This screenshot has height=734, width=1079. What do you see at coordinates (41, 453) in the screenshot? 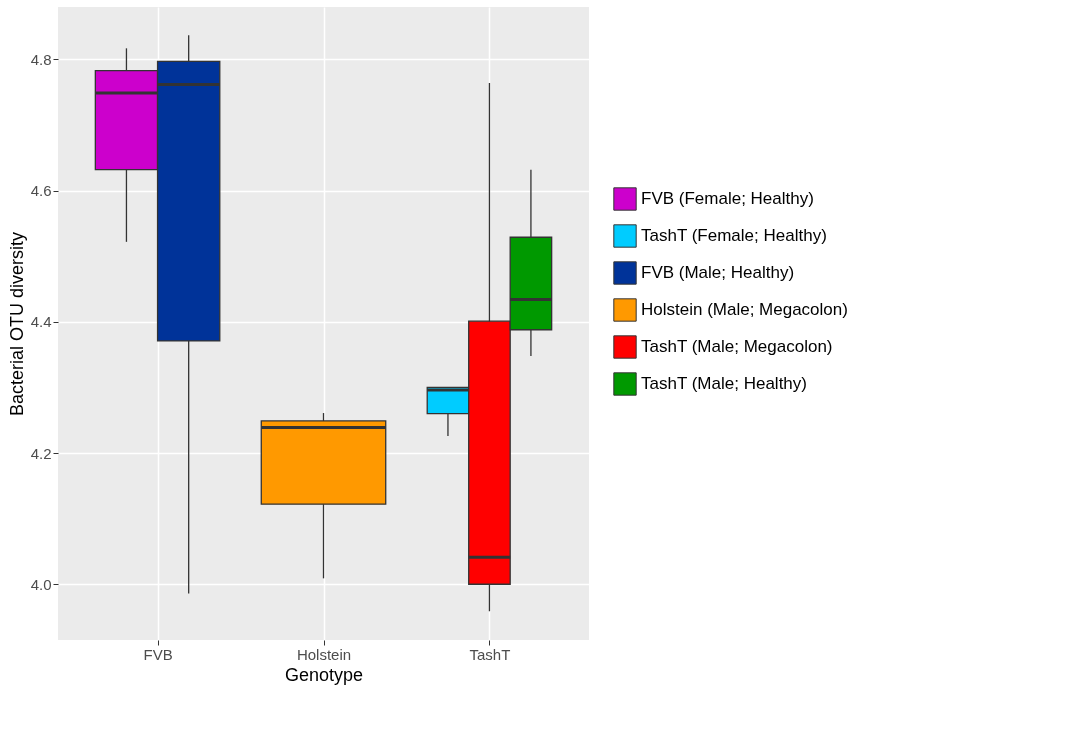
I see `y-tick-label: 4.2` at bounding box center [41, 453].